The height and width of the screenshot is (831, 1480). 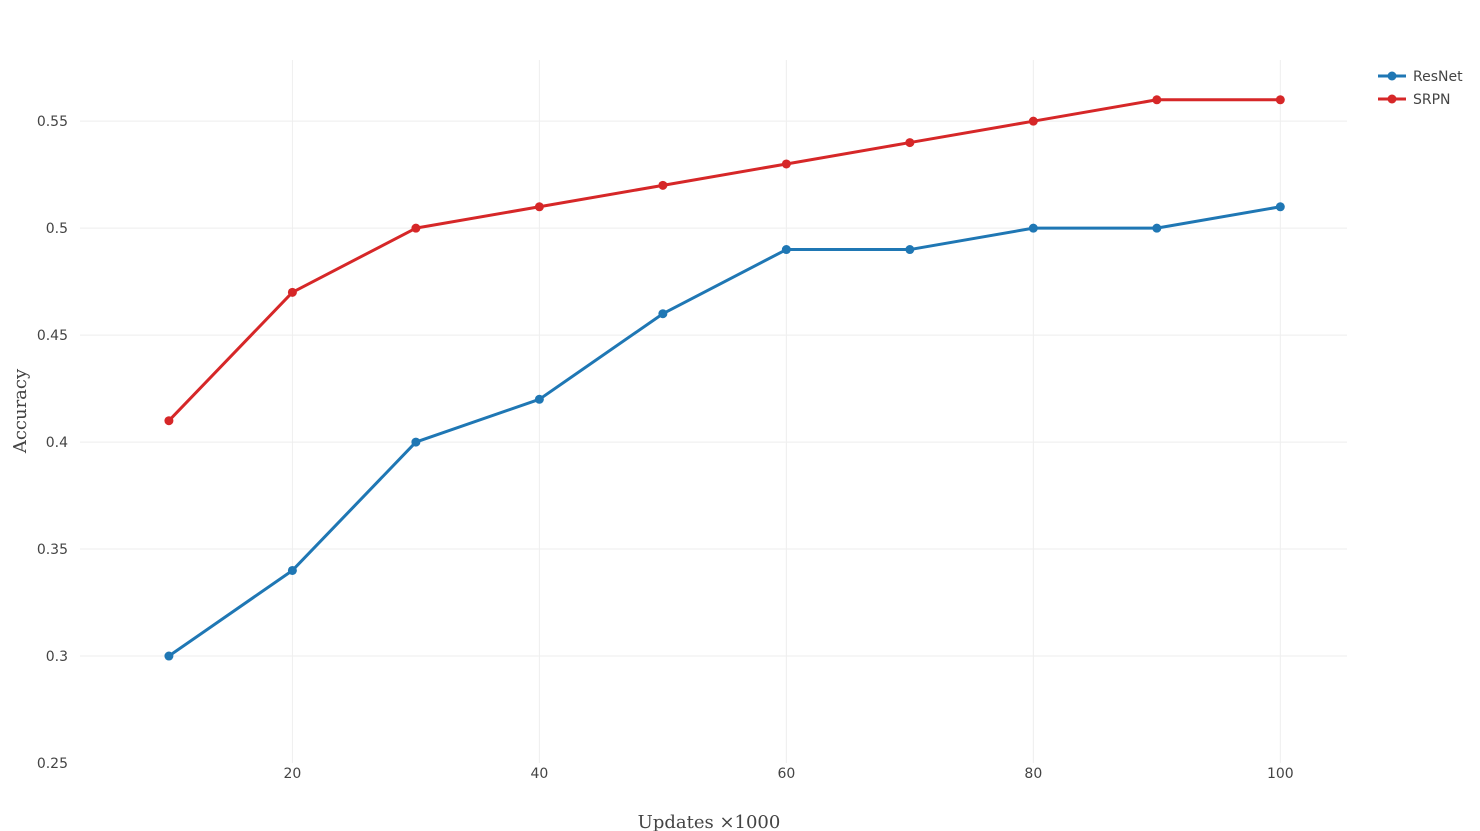 What do you see at coordinates (709, 821) in the screenshot?
I see `x-axis-title: Updates ×1000` at bounding box center [709, 821].